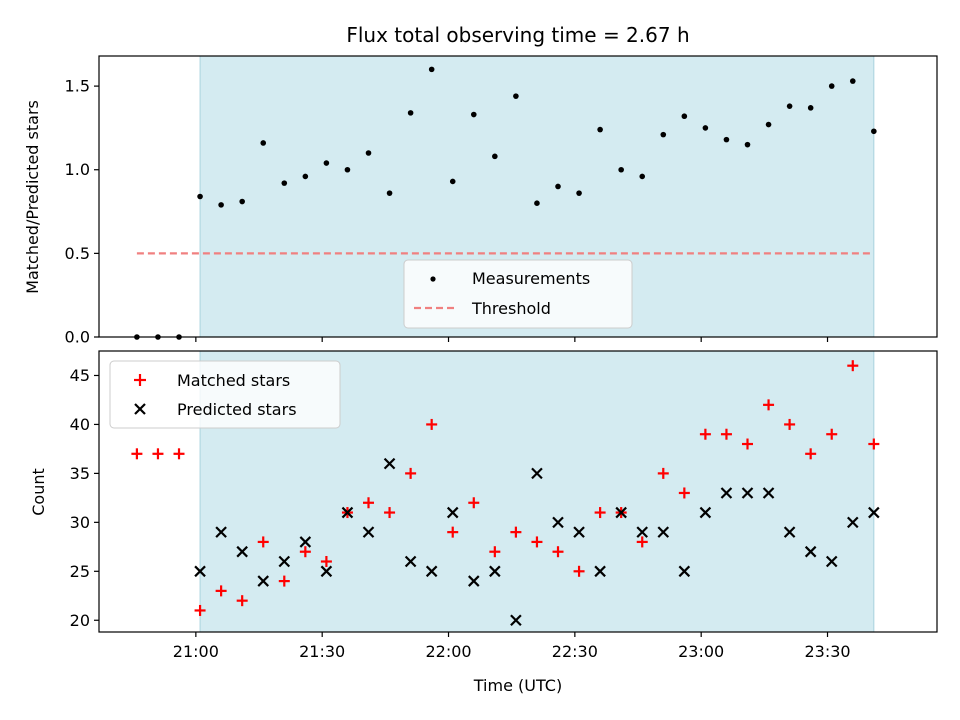 This screenshot has width=960, height=720. I want to click on count-ytick-label: 40, so click(80, 424).